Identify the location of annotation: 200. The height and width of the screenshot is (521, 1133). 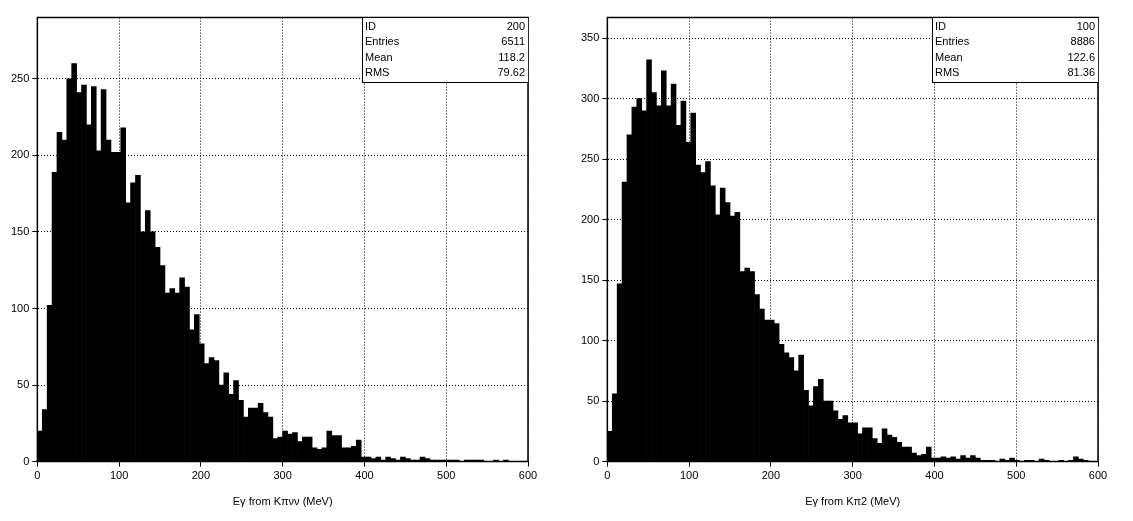
(515, 26).